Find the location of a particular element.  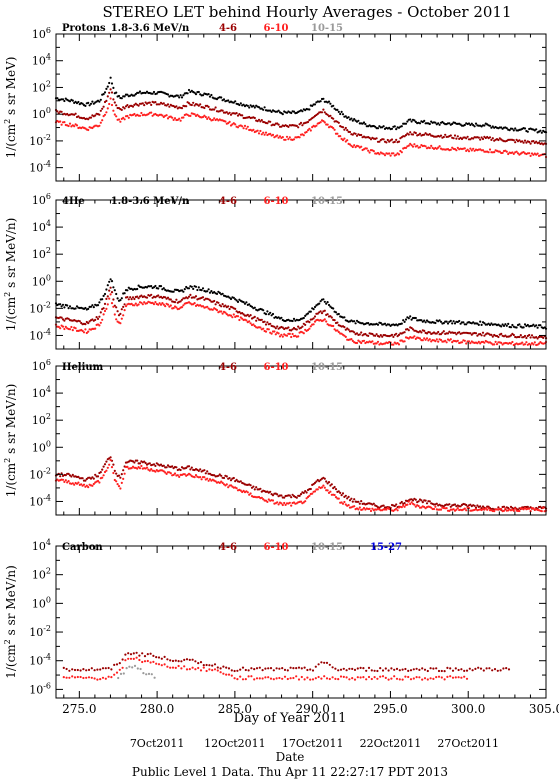

x-tick-label: 280.0 is located at coordinates (157, 709).